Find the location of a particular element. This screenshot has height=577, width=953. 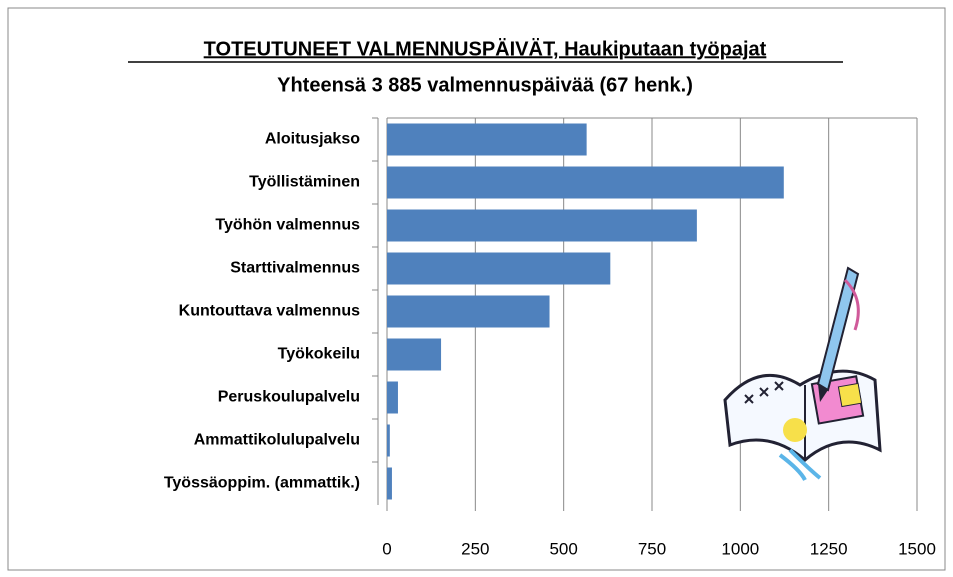

y-tick-label: Työssäoppim. (ammattik.) is located at coordinates (262, 483).